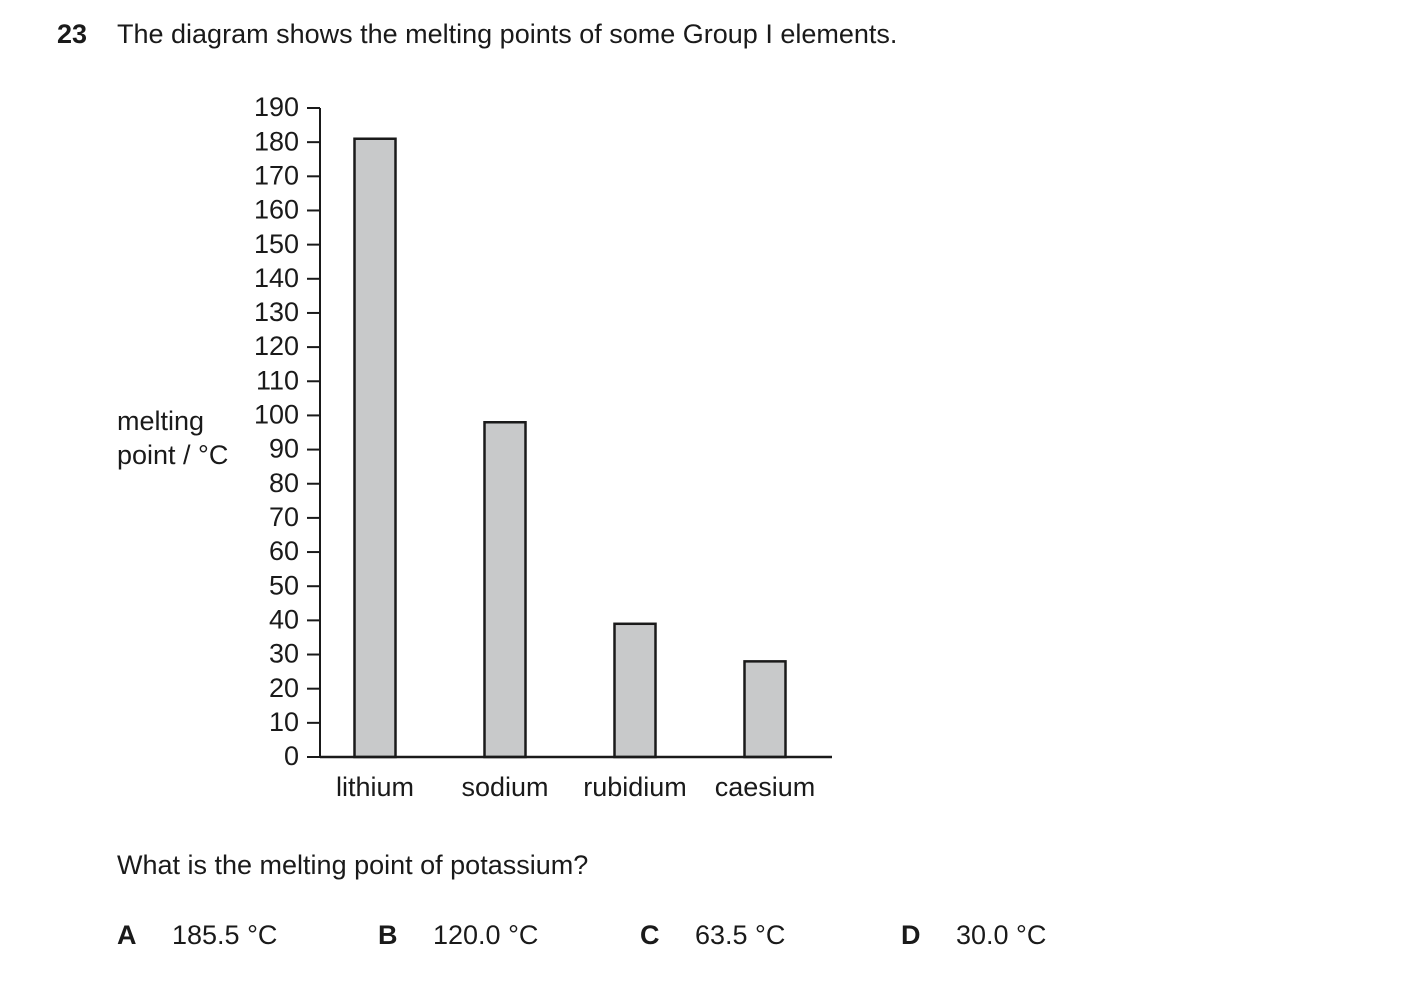 Image resolution: width=1403 pixels, height=1000 pixels. Describe the element at coordinates (284, 585) in the screenshot. I see `y-tick-label: 50` at that location.